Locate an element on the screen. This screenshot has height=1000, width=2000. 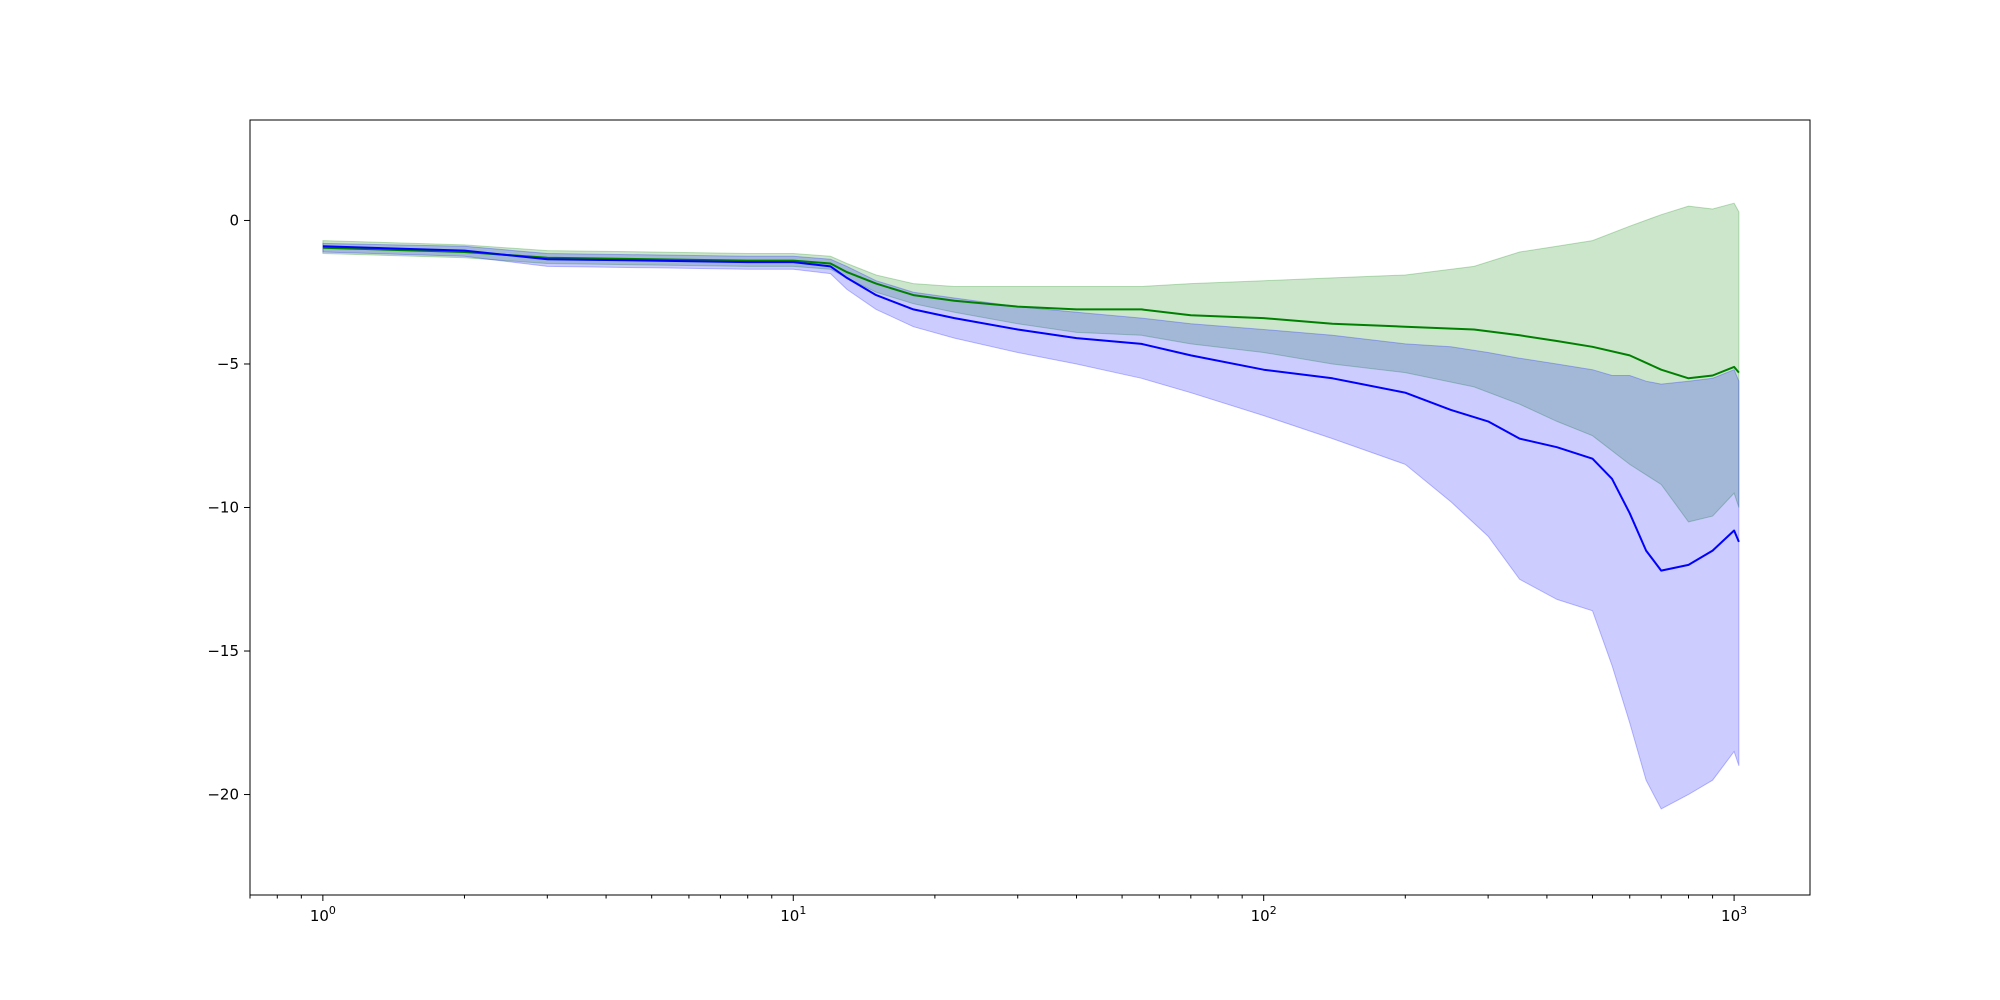
y-tick-label: 0 is located at coordinates (234, 220).